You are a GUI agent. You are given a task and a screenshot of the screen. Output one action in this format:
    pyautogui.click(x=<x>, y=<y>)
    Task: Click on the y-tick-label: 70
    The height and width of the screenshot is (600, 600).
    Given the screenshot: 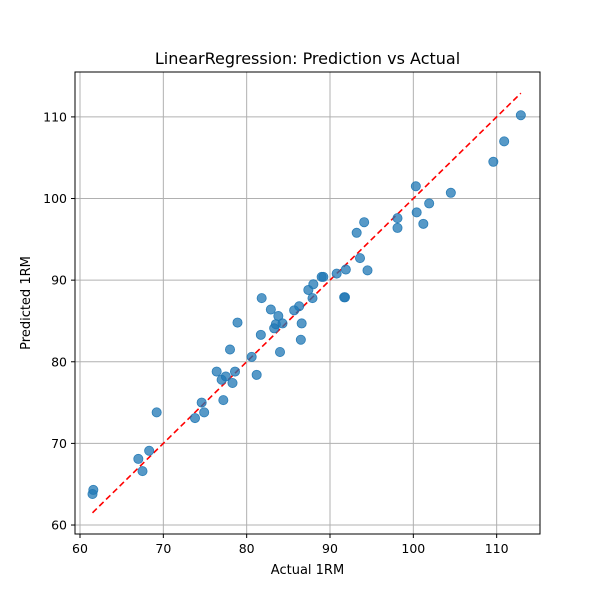 What is the action you would take?
    pyautogui.click(x=59, y=443)
    